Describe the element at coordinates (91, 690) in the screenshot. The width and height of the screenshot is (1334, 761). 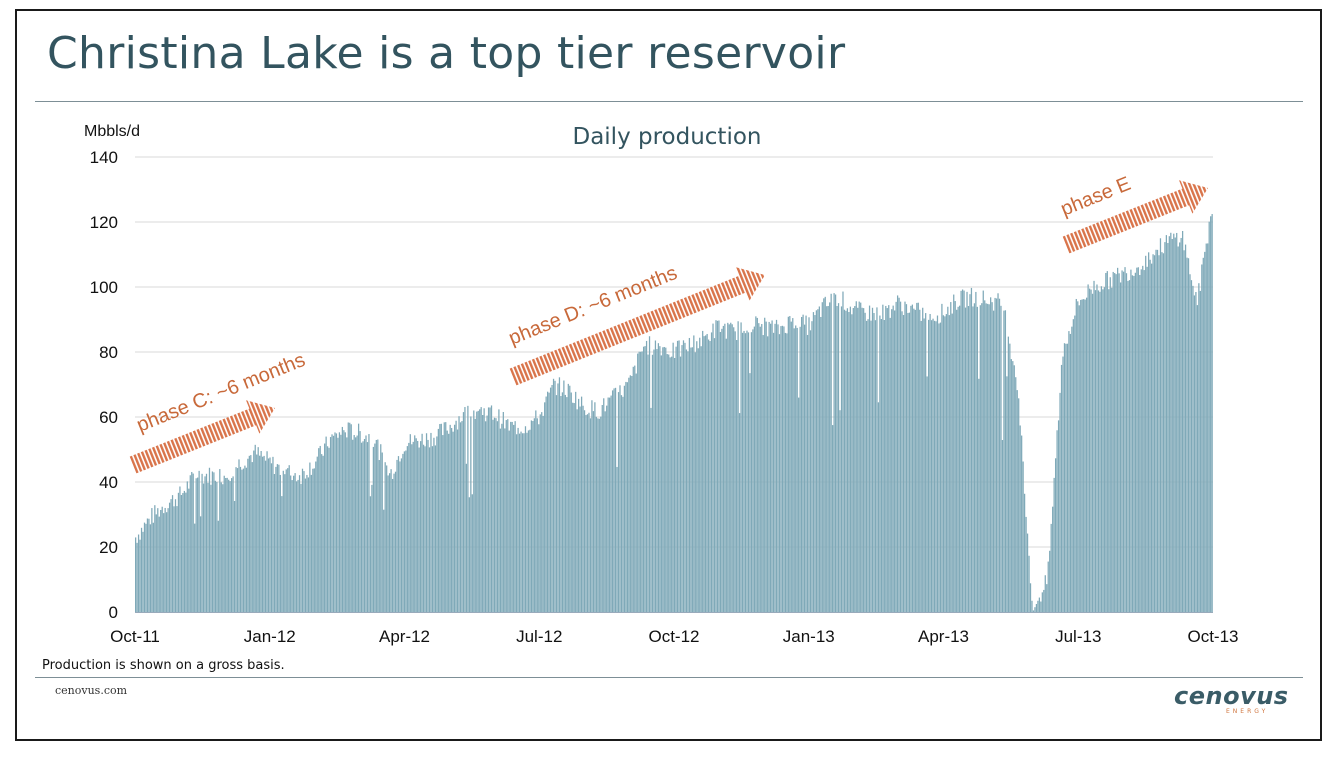
I see `footer-url: cenovus.com` at that location.